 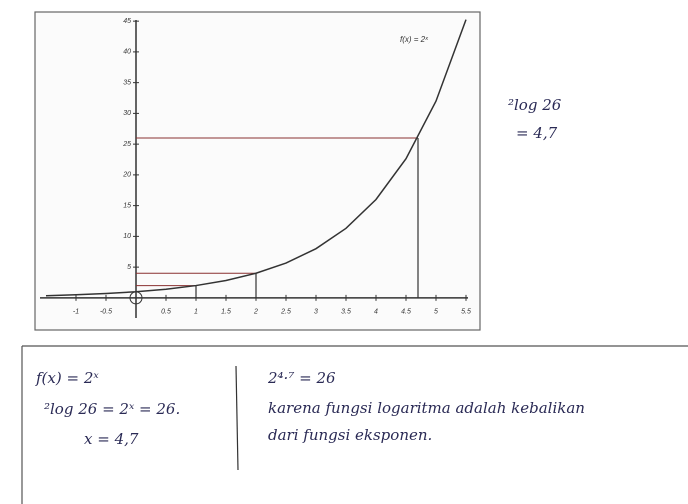 What do you see at coordinates (237, 418) in the screenshot?
I see `divider` at bounding box center [237, 418].